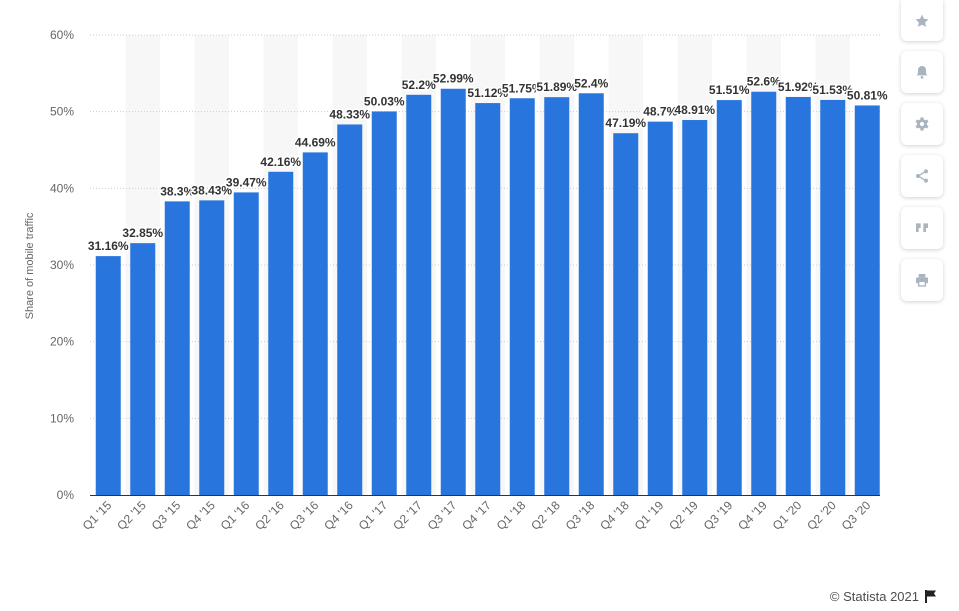 The width and height of the screenshot is (959, 611). What do you see at coordinates (798, 87) in the screenshot?
I see `data-label: 51.92%` at bounding box center [798, 87].